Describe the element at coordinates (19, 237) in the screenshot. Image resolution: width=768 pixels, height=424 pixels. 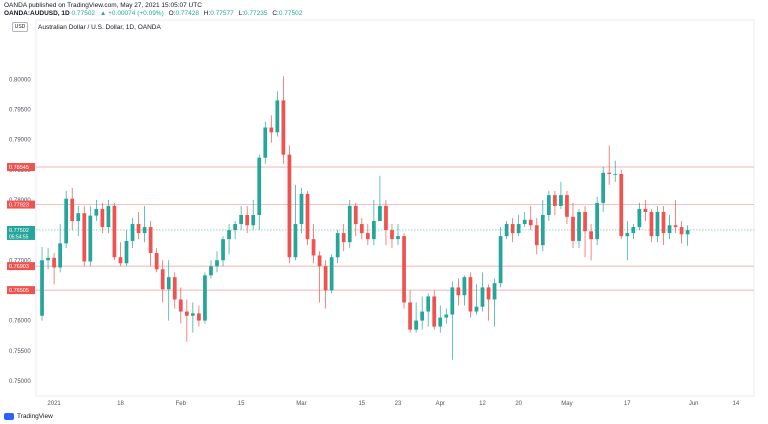
I see `countdown-label: 05:54:55` at that location.